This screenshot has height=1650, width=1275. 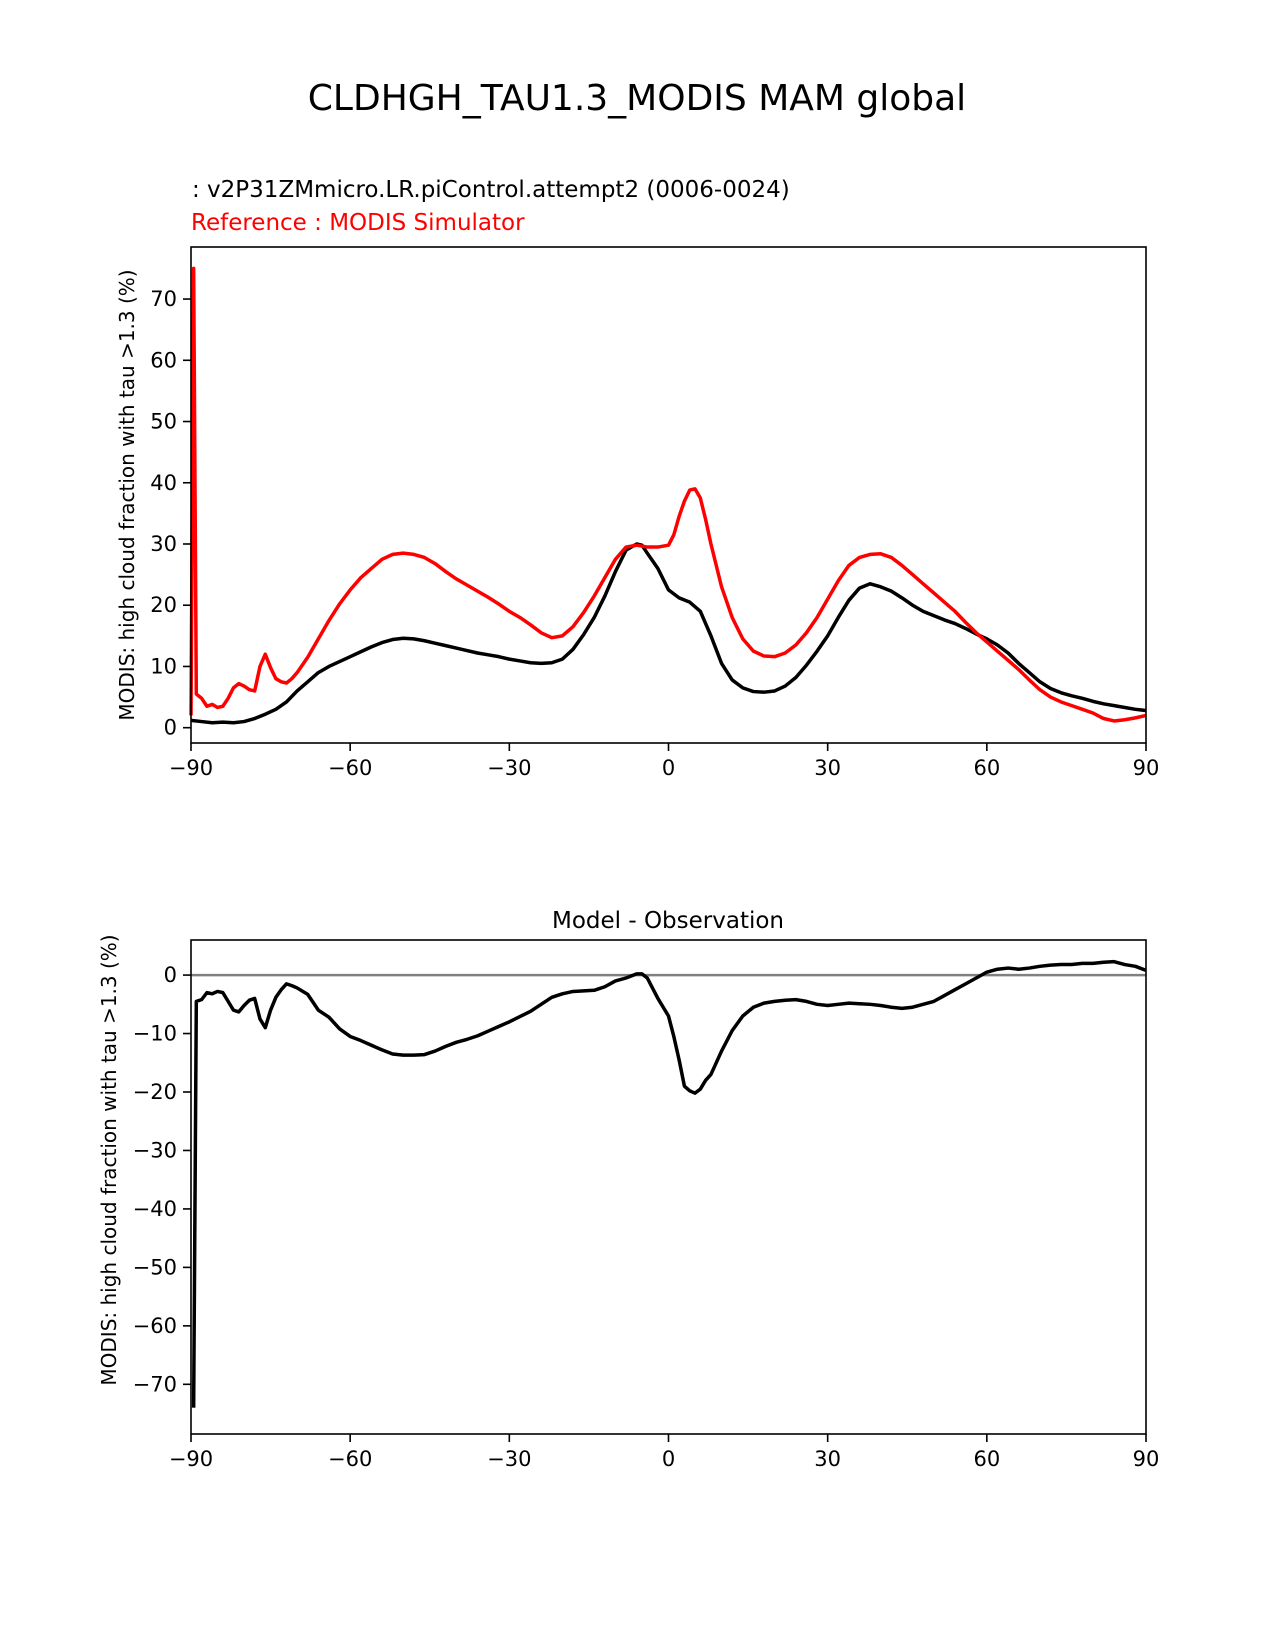 I want to click on top-x-tick-label: 90, so click(x=1146, y=768).